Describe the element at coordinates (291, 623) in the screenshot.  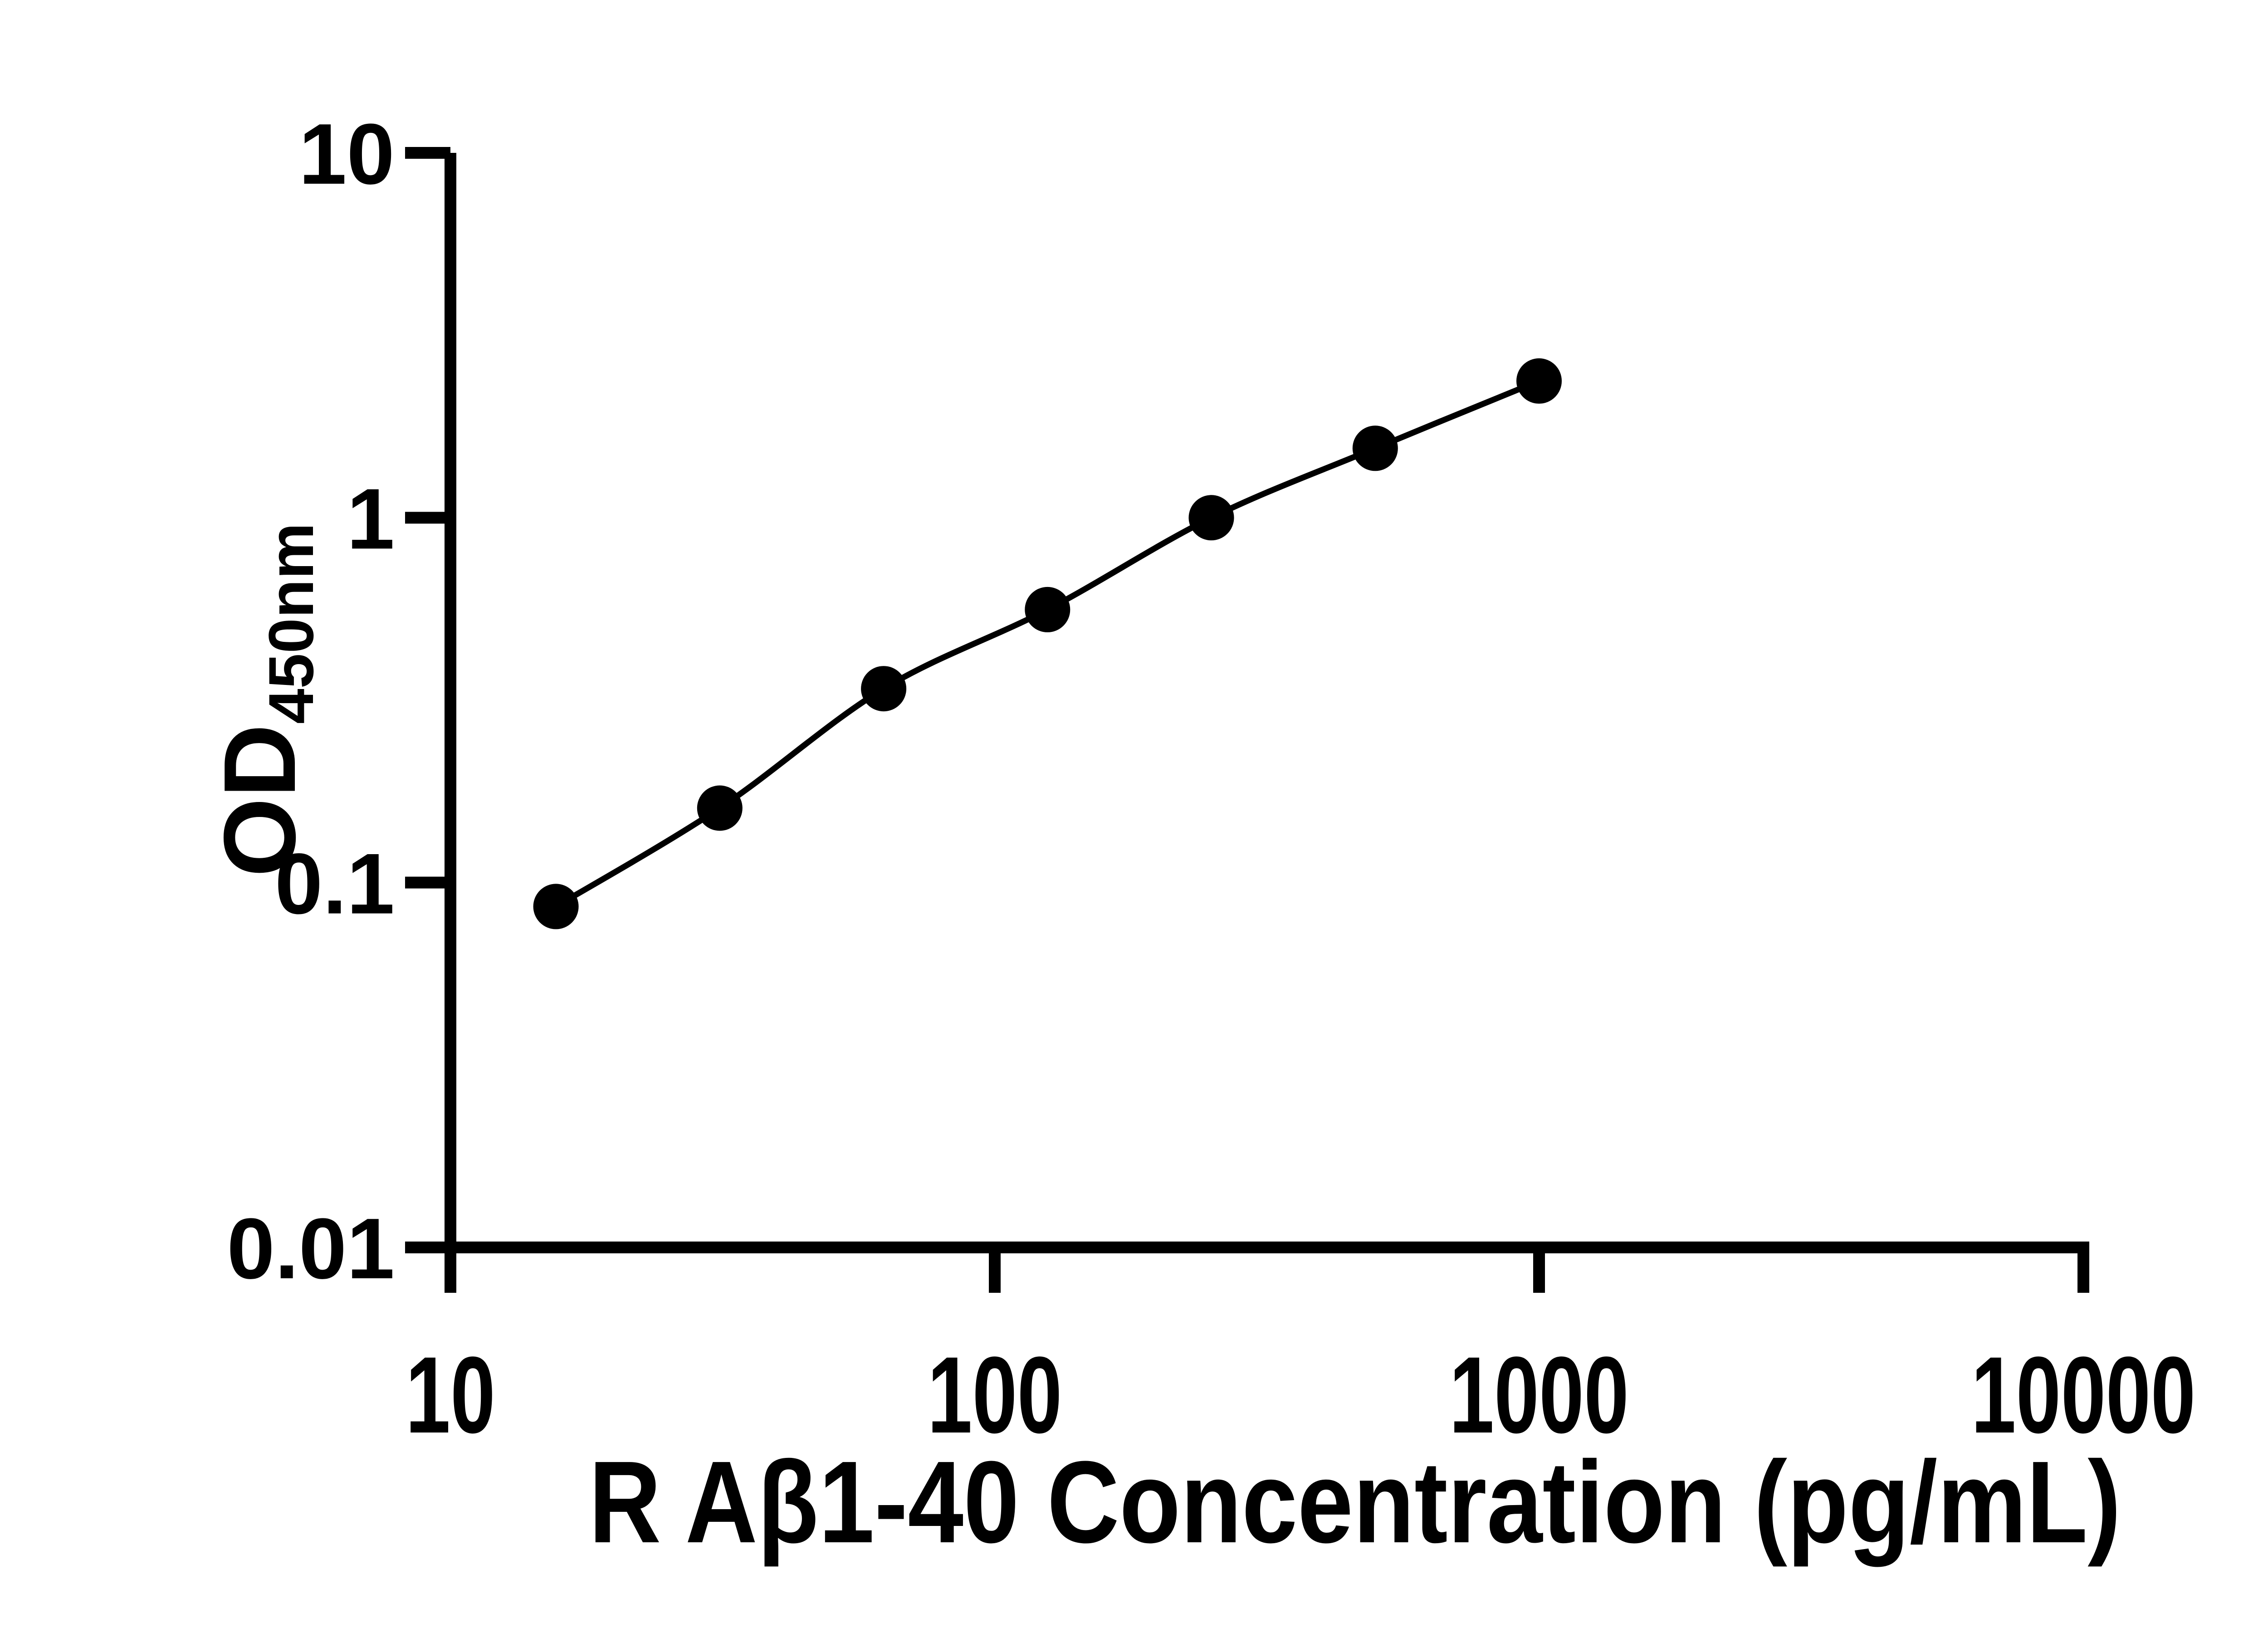
I see `y-axis-title-subscript: 450nm` at that location.